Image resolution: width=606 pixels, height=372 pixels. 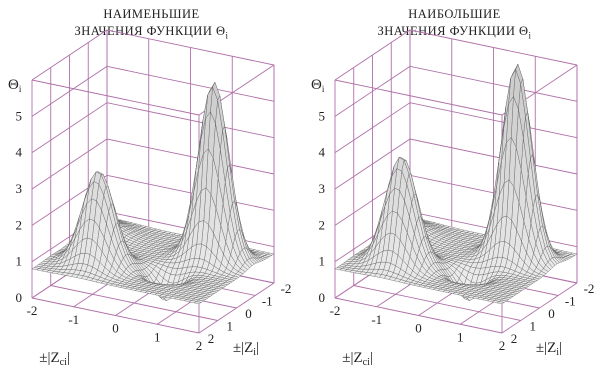 What do you see at coordinates (150, 31) in the screenshot?
I see `left-title-line2-text: ЗНАЧЕНИЯ ФУНКЦИИ Θ` at bounding box center [150, 31].